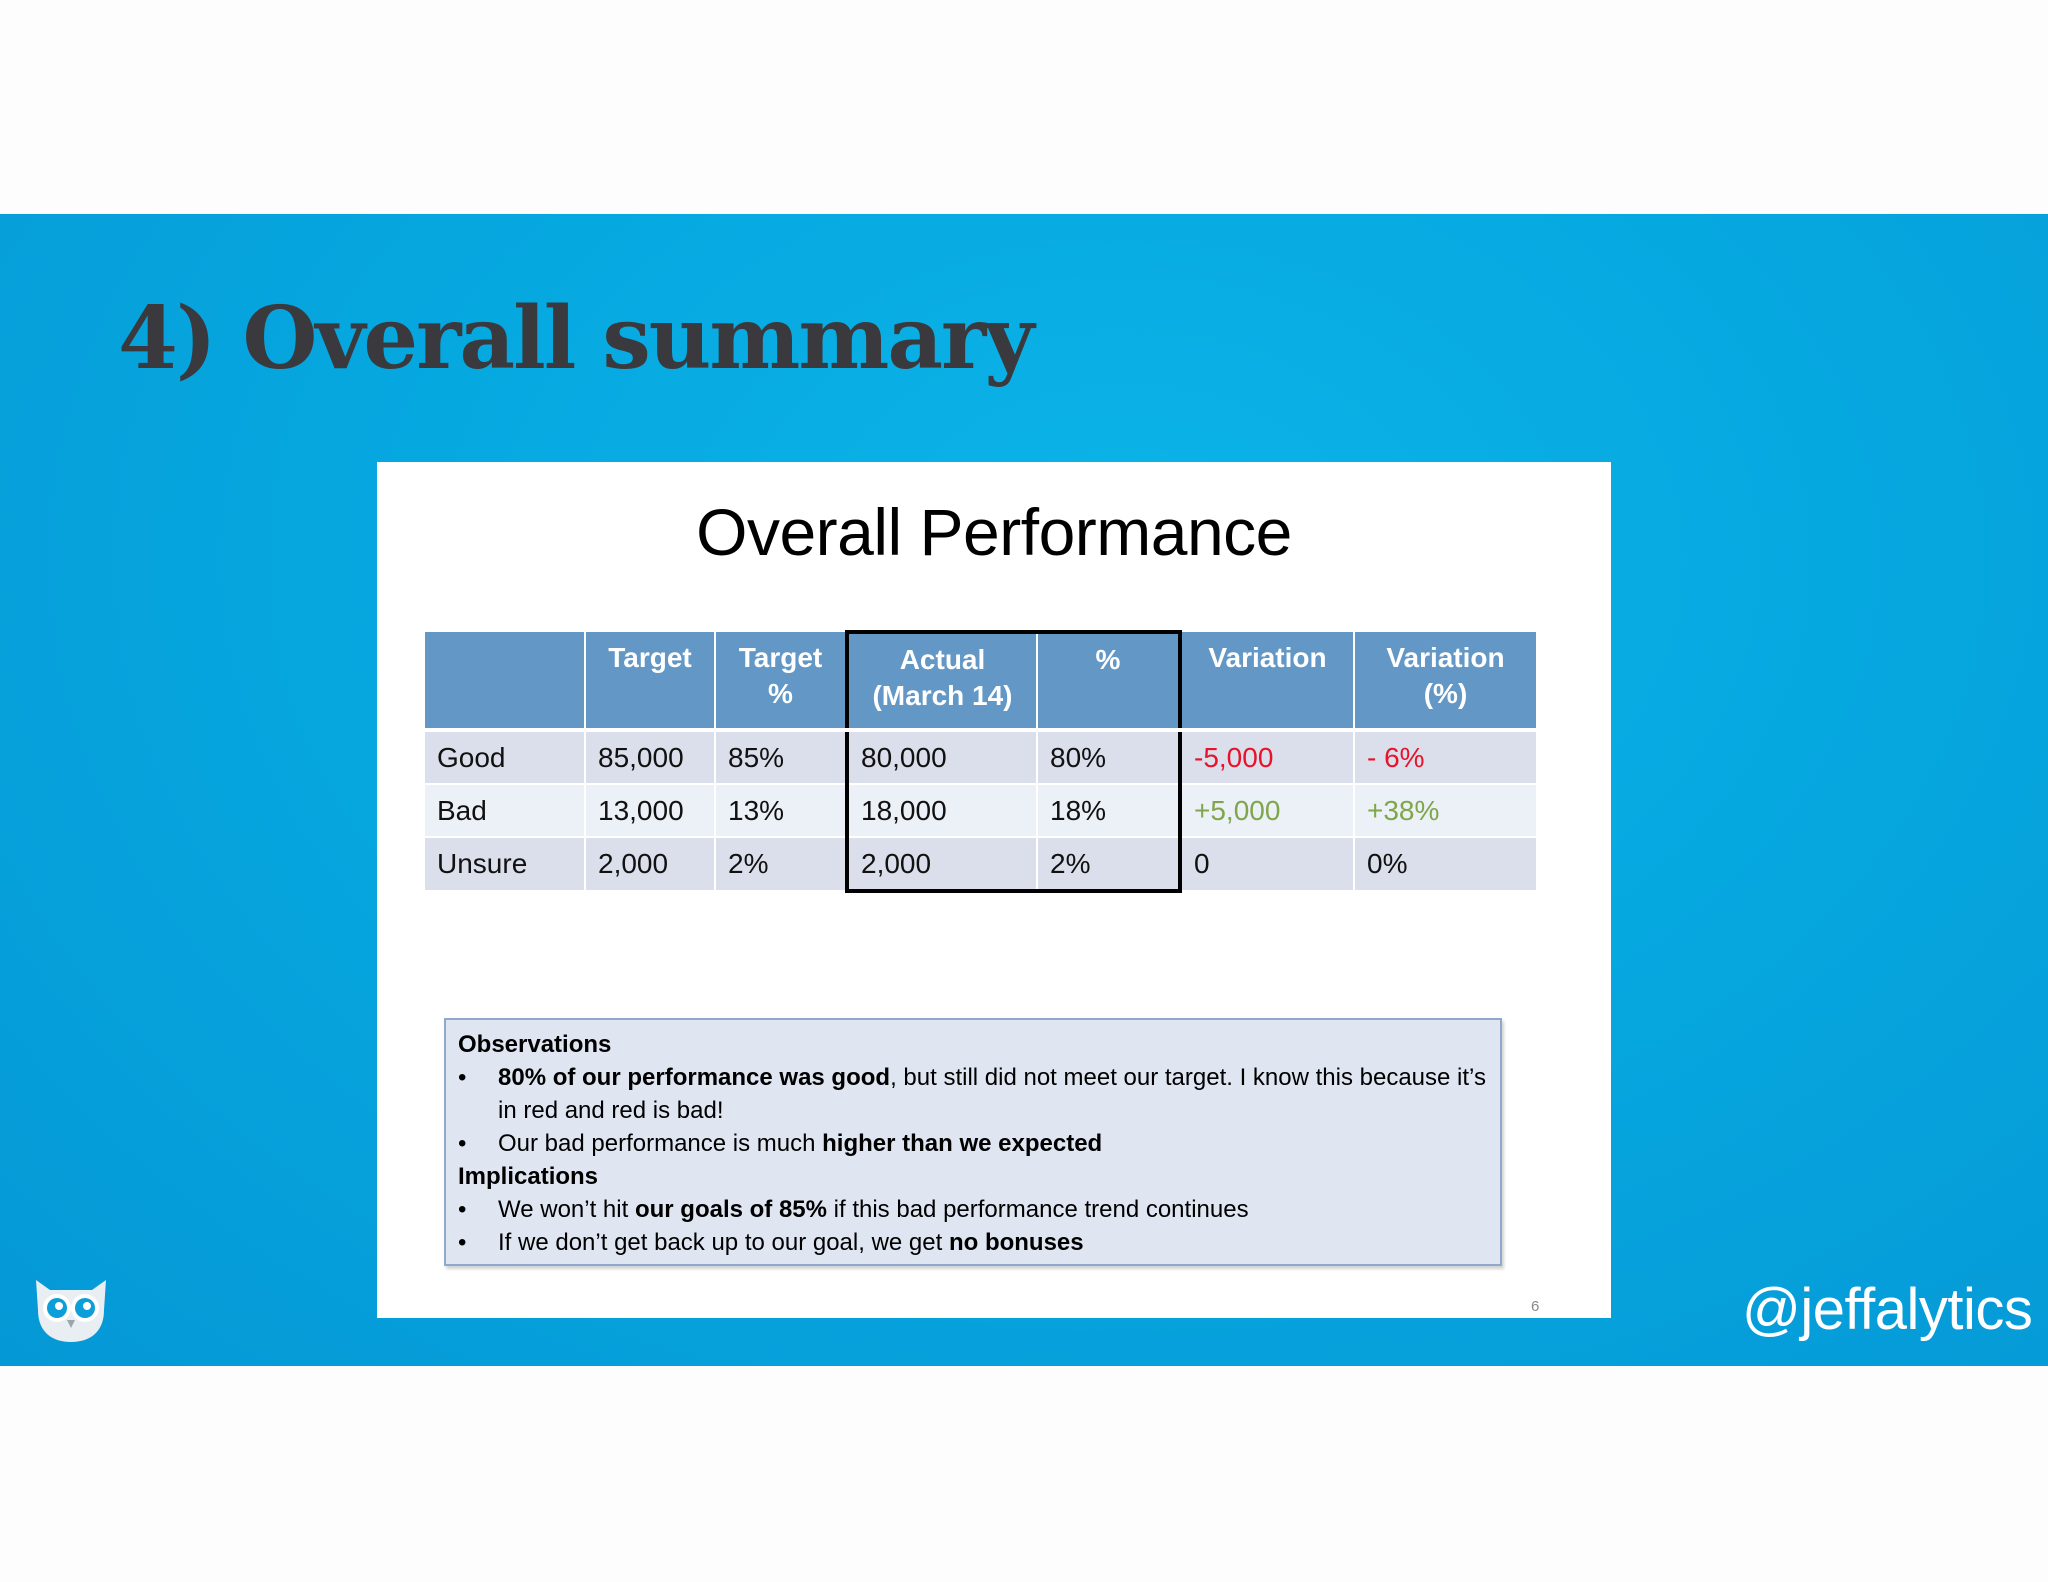  I want to click on performance-title: Overall Performance, so click(994, 532).